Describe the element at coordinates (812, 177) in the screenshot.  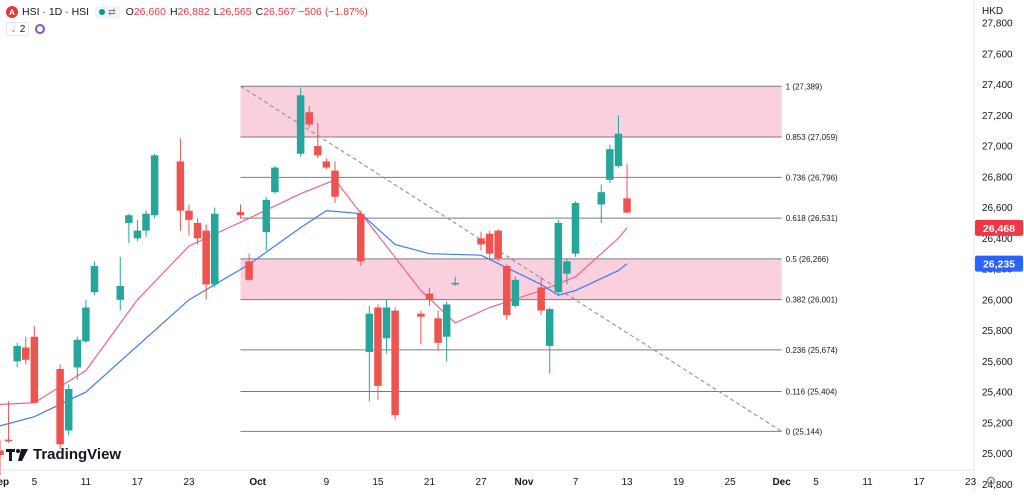
I see `fib-level-label: 0.736 (26,796)` at that location.